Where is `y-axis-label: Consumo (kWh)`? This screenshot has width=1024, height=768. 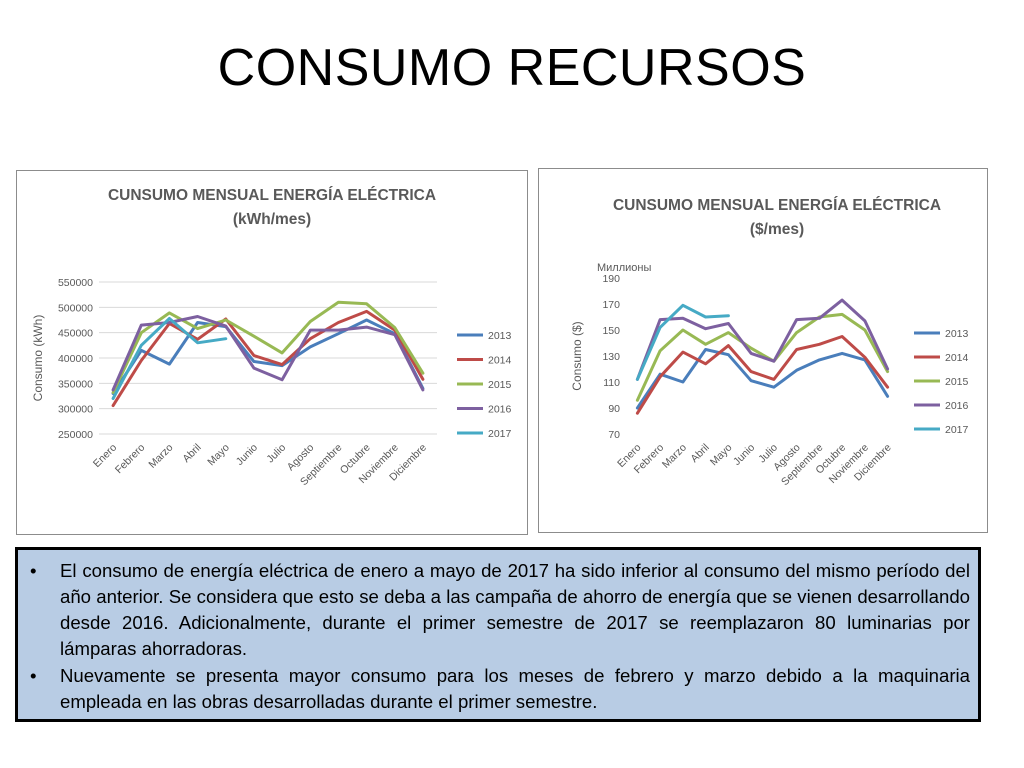
y-axis-label: Consumo (kWh) is located at coordinates (38, 358).